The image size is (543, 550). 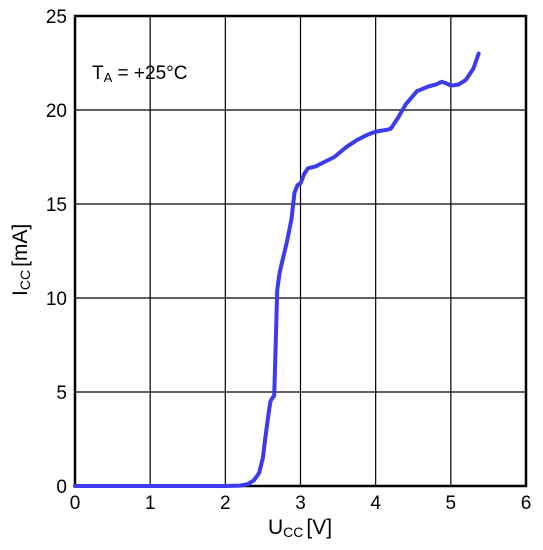 What do you see at coordinates (20, 245) in the screenshot?
I see `y-axis-label-unit: [mA]` at bounding box center [20, 245].